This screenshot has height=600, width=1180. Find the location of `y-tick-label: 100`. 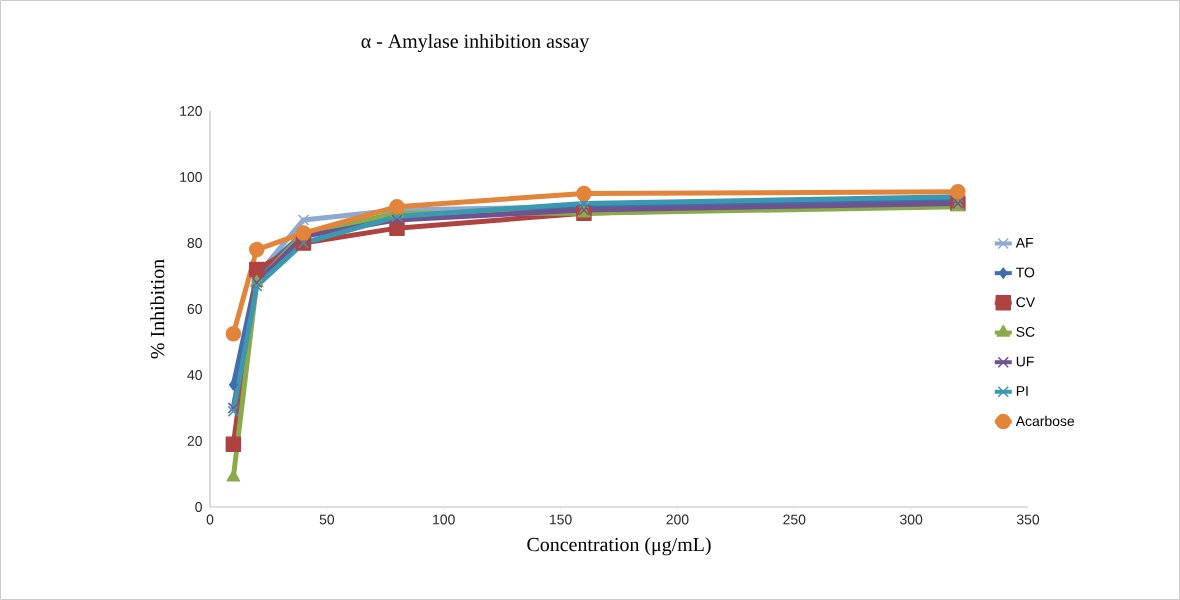

y-tick-label: 100 is located at coordinates (191, 177).